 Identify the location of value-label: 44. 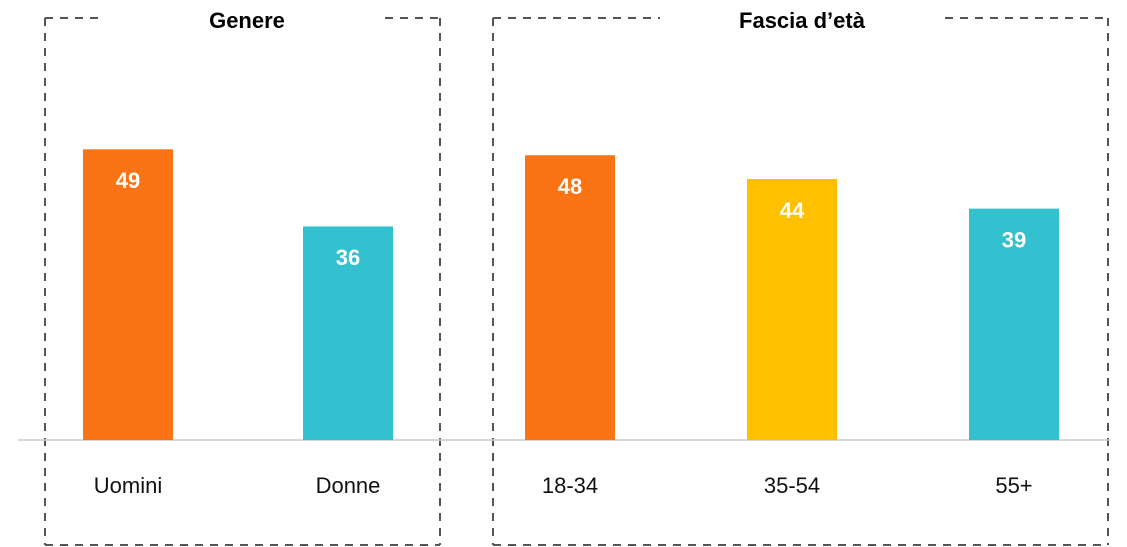
(792, 210).